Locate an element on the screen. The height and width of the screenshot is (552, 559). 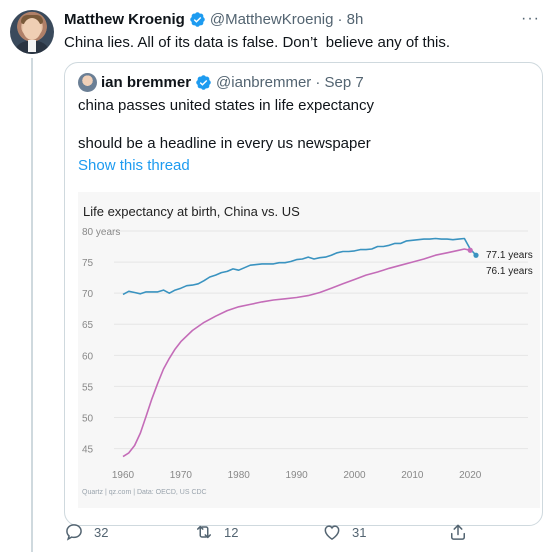
y-tick-label: 50 is located at coordinates (88, 418).